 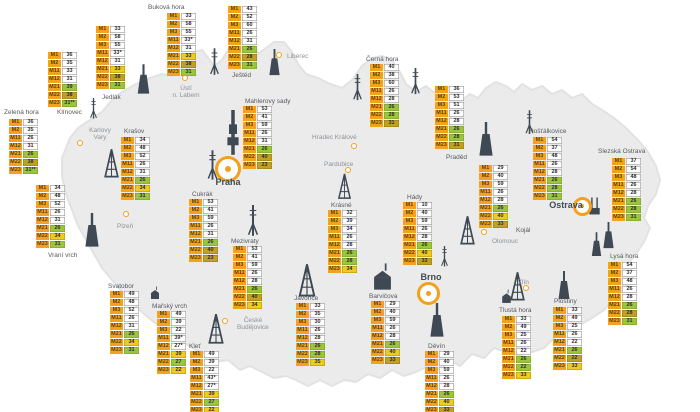 I want to click on city-label-plzen: Plzeň, so click(x=125, y=226).